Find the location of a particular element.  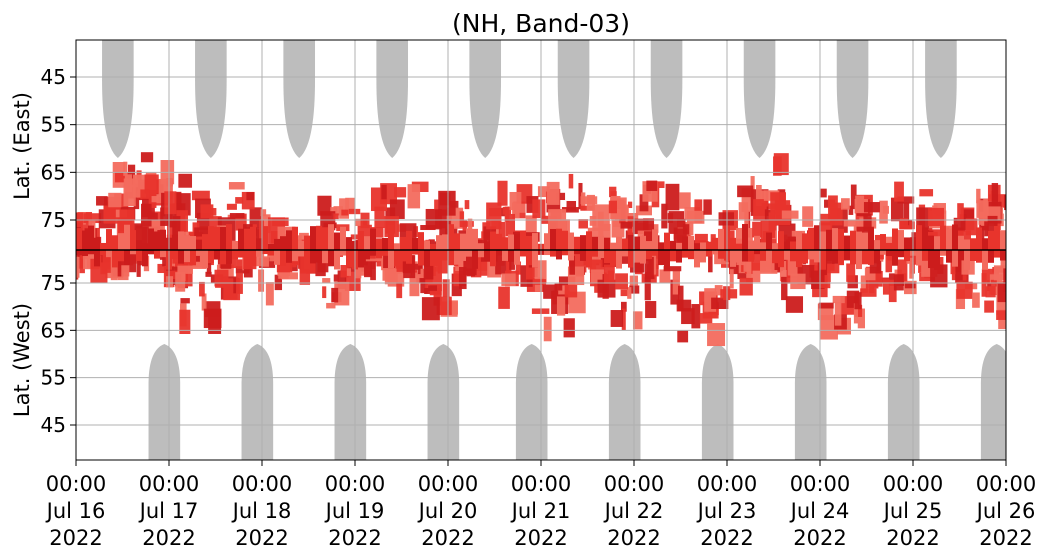

y-tick-label: 65 is located at coordinates (53, 330).